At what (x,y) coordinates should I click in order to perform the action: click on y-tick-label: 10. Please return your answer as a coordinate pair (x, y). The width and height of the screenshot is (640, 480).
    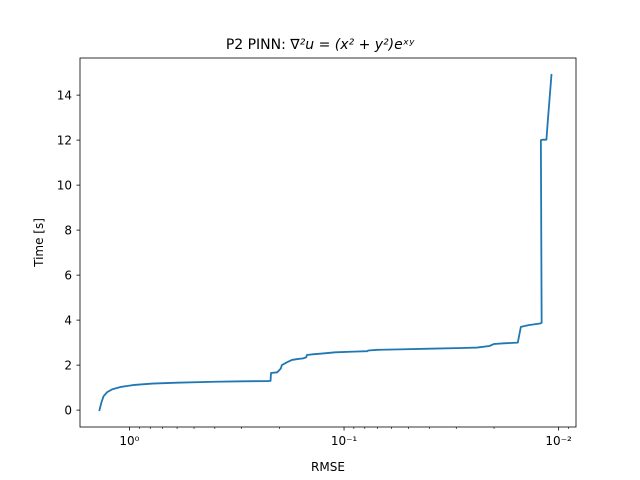
    Looking at the image, I should click on (64, 185).